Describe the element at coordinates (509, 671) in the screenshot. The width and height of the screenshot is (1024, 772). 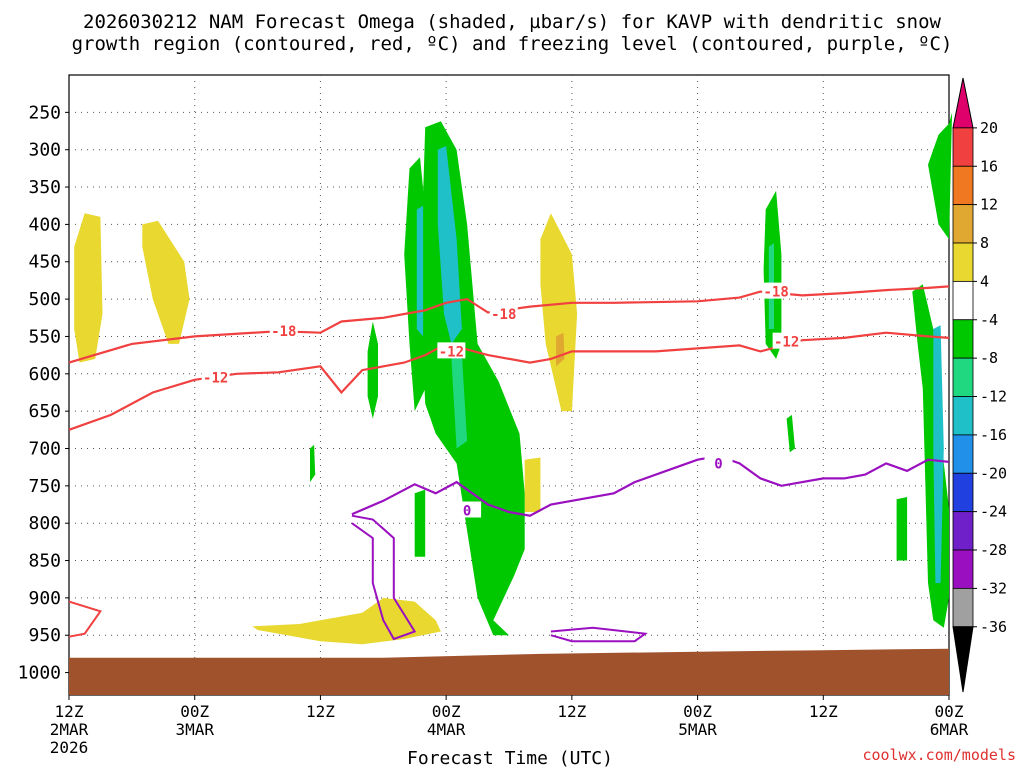
I see `ground-surface-fill` at that location.